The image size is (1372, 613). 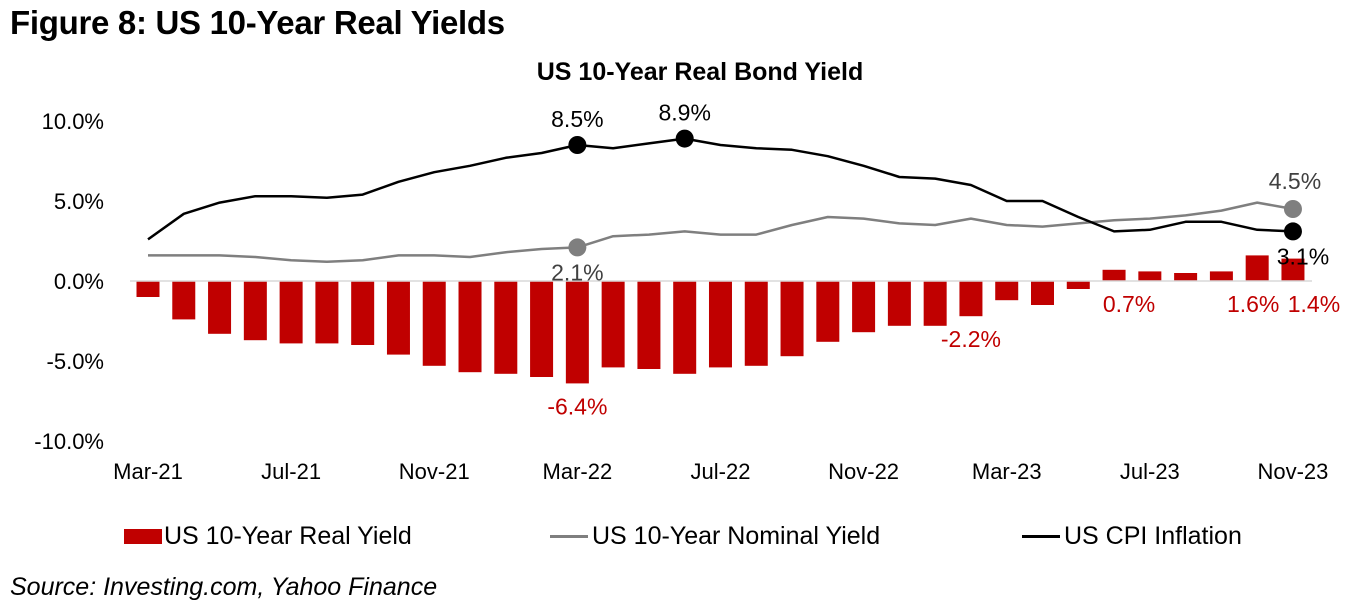 What do you see at coordinates (1253, 304) in the screenshot?
I see `data-label: 1.6%` at bounding box center [1253, 304].